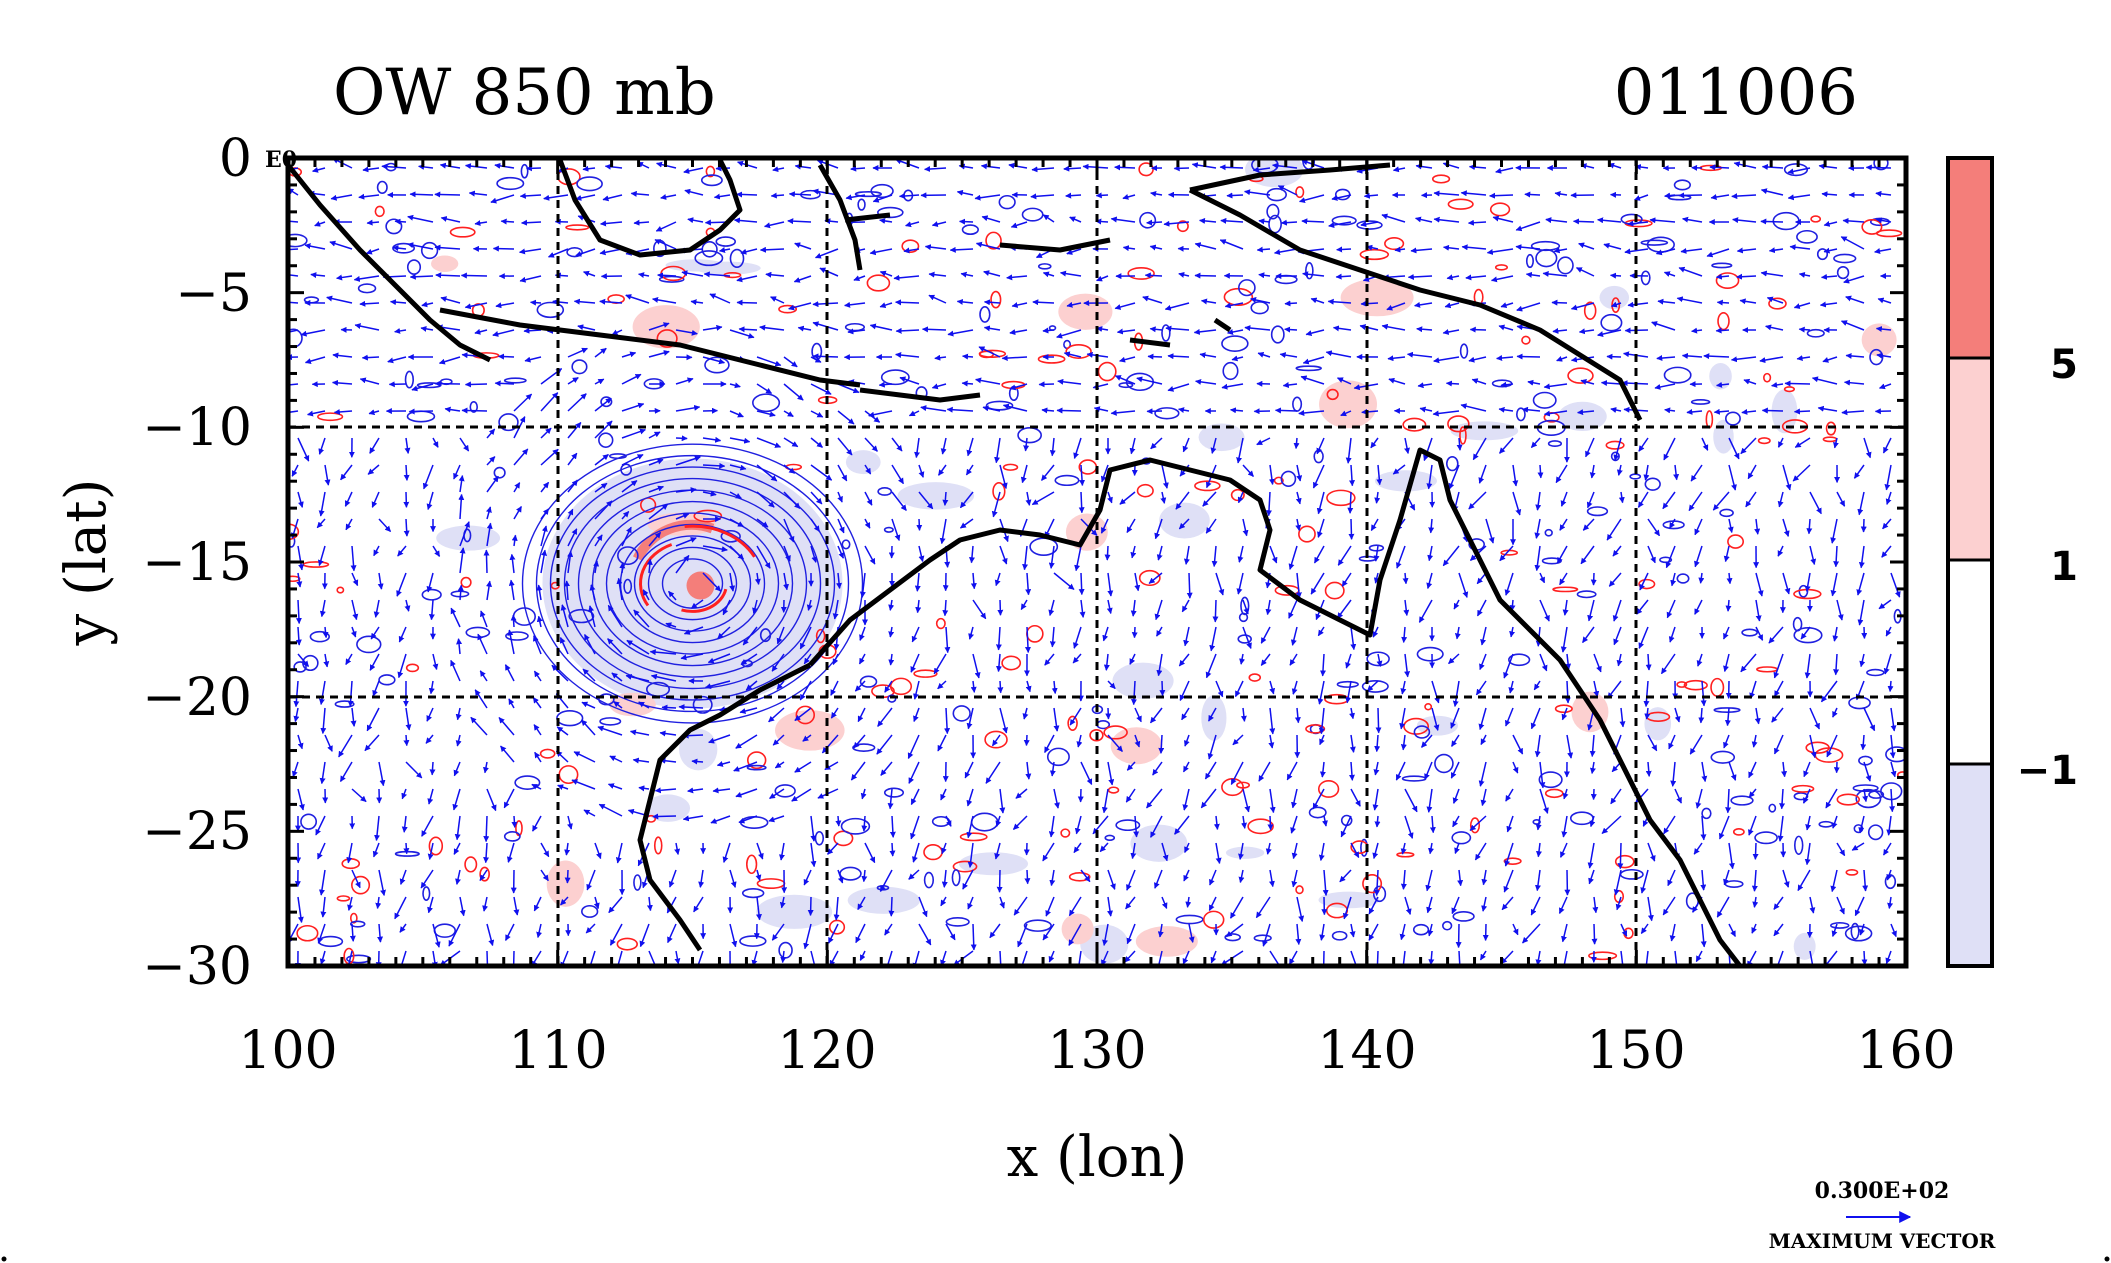  What do you see at coordinates (557, 1051) in the screenshot?
I see `x-tick-label: 110` at bounding box center [557, 1051].